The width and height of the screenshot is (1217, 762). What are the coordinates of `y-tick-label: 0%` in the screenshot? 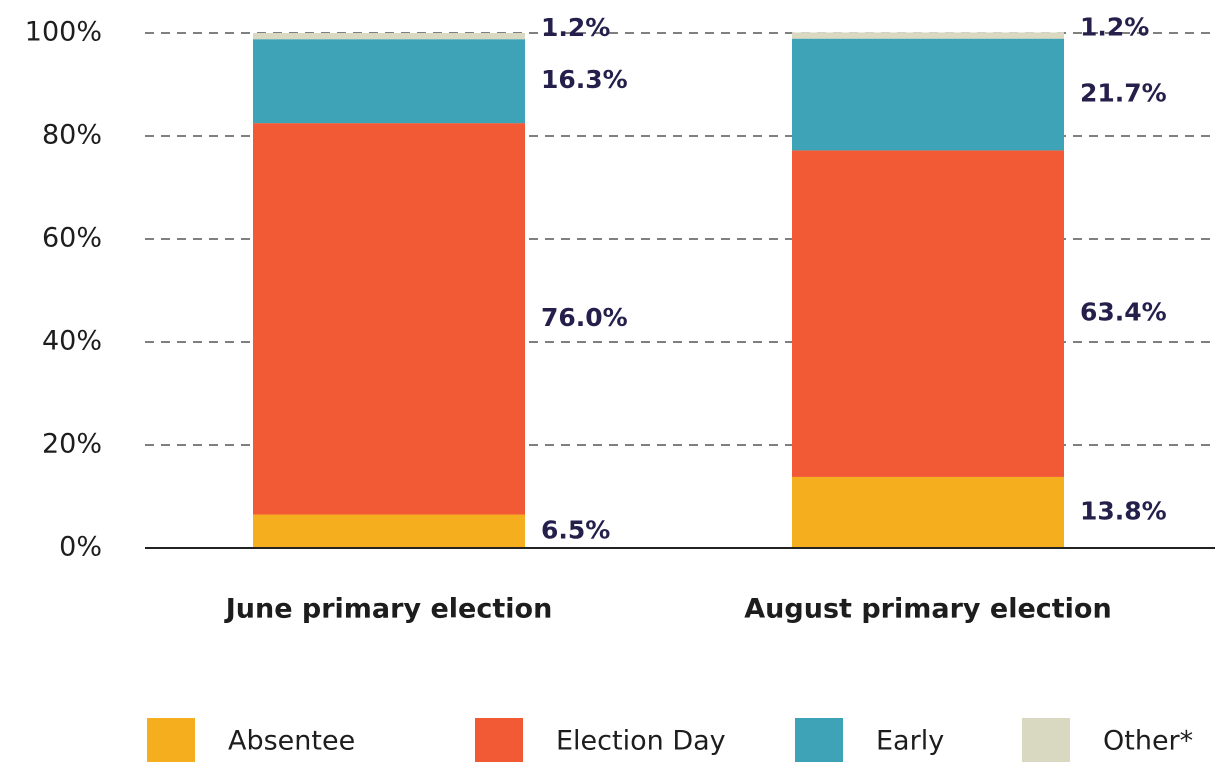 It's located at (80, 547).